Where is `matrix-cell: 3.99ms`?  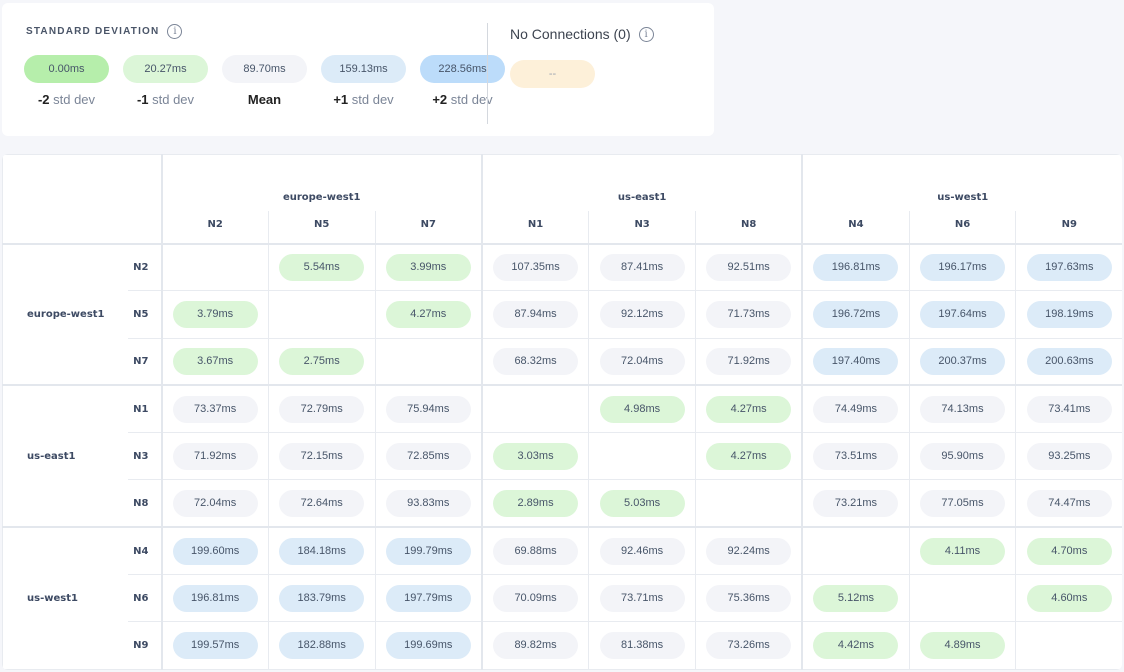 matrix-cell: 3.99ms is located at coordinates (428, 267).